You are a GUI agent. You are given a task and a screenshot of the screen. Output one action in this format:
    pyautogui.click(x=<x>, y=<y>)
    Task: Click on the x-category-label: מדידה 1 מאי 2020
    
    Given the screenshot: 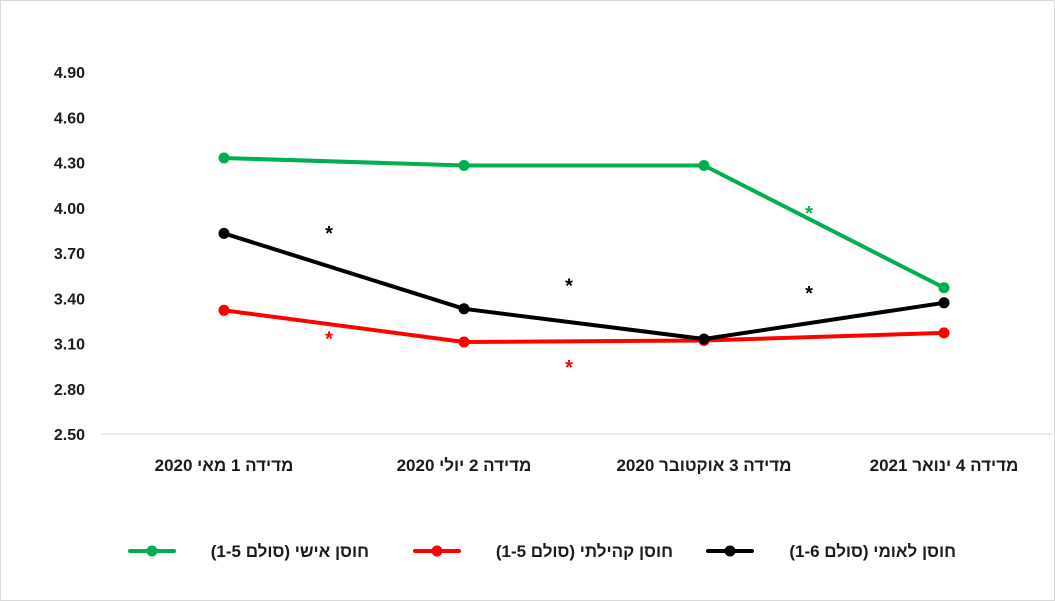 What is the action you would take?
    pyautogui.click(x=224, y=465)
    